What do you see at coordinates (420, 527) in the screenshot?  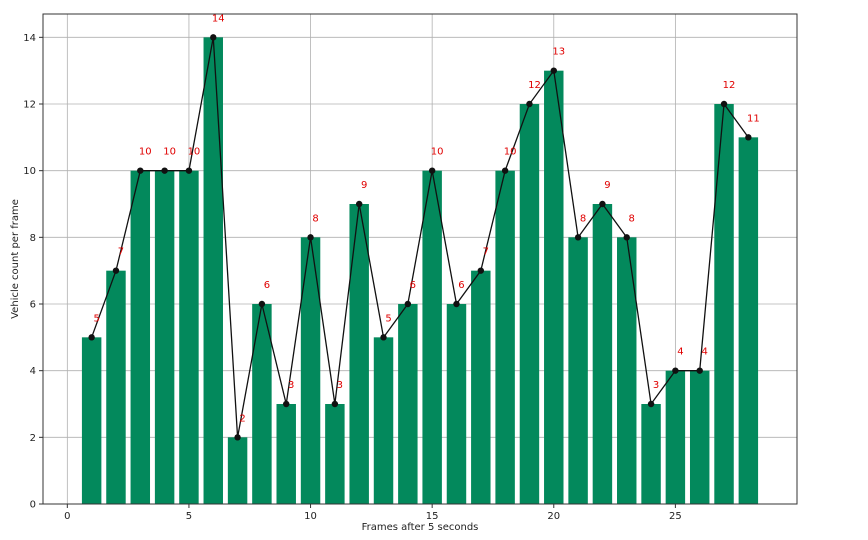 I see `x-axis-title: Frames after 5 seconds` at bounding box center [420, 527].